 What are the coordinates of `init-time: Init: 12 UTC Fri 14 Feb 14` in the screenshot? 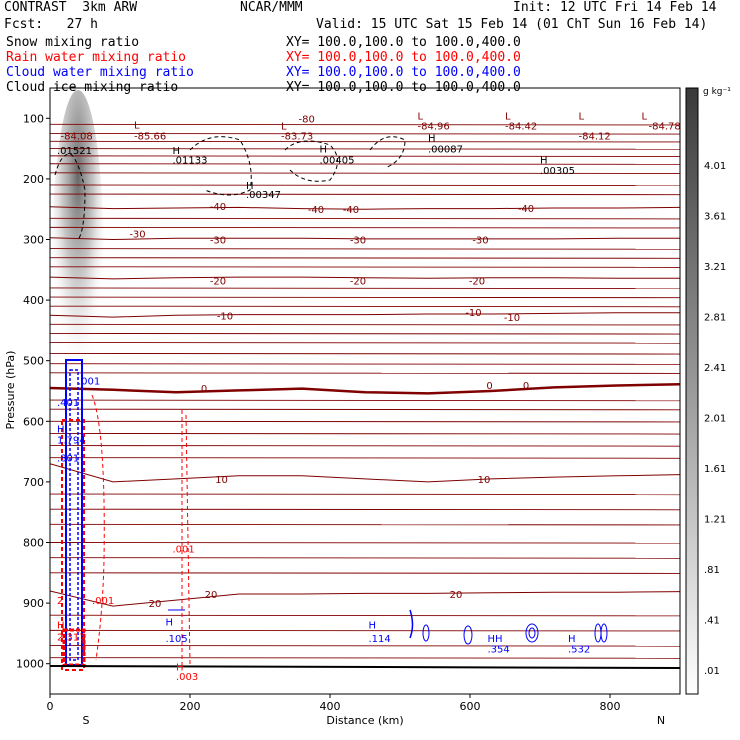 It's located at (615, 7).